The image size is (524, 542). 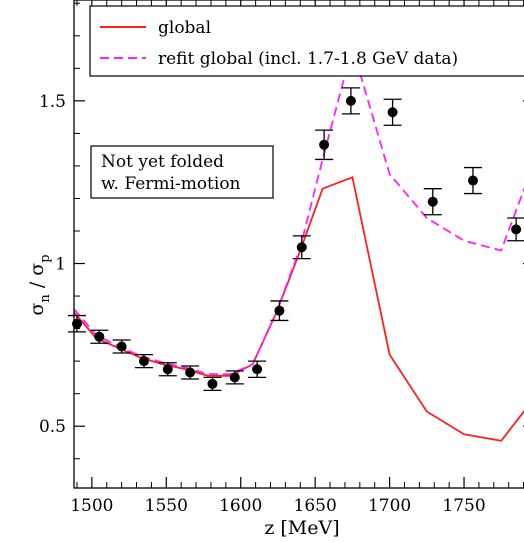 I want to click on annotation-box: Not yet folded w. Fermi-motion, so click(x=182, y=172).